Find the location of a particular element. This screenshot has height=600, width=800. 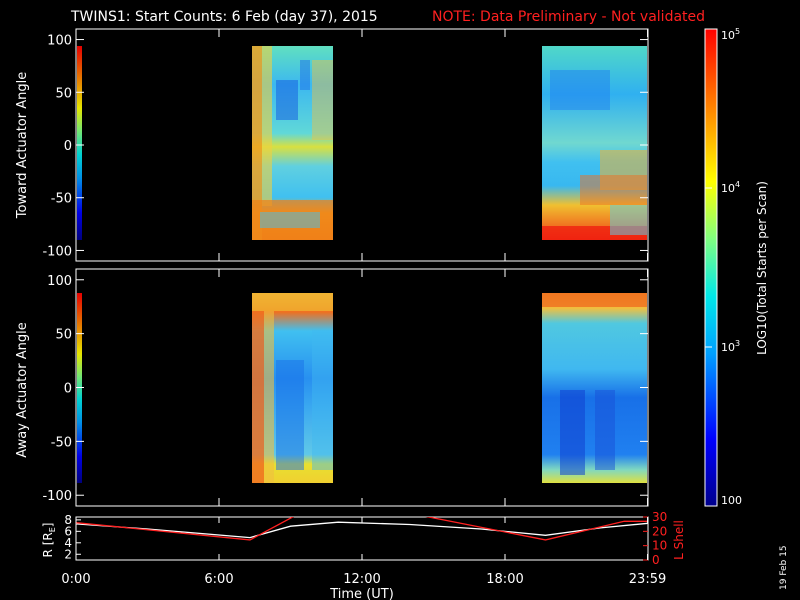

orbit-left-tick-label: 6 is located at coordinates (68, 531).